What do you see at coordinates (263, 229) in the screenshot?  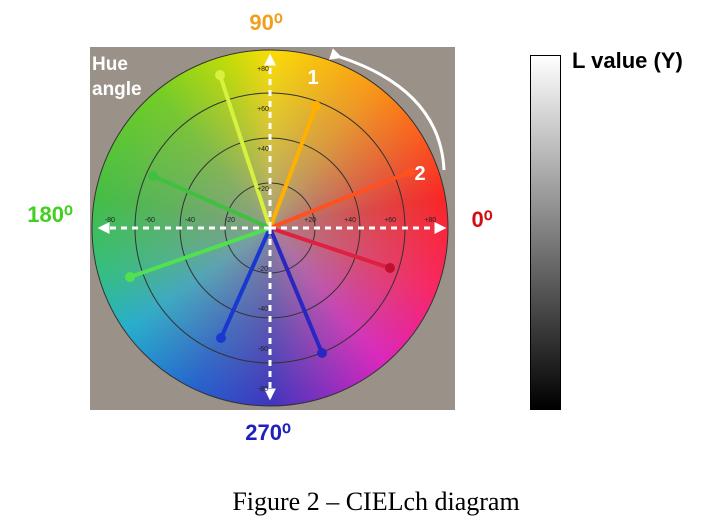 I see `vertical-ticks: +80 +60 +40 +20 -20 -40 -60 -80` at bounding box center [263, 229].